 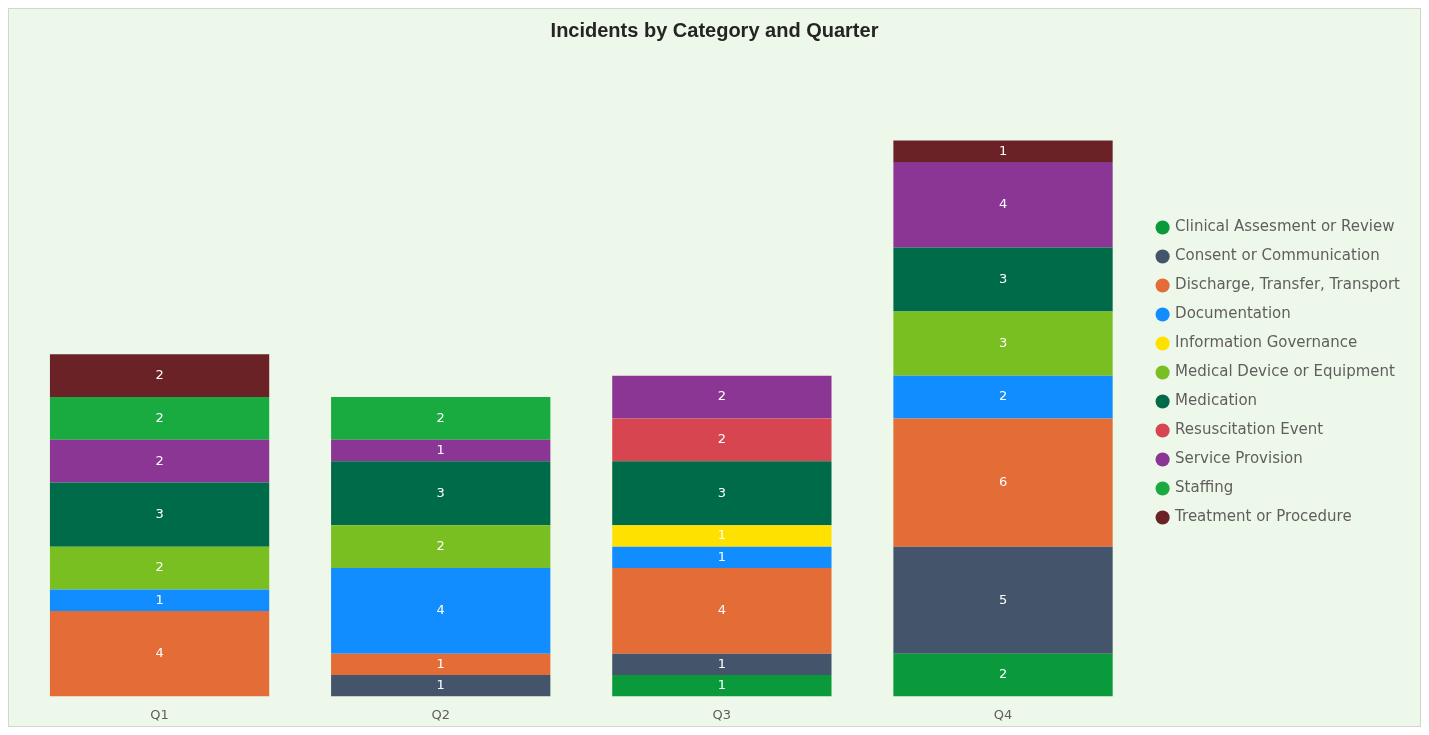 What do you see at coordinates (1285, 226) in the screenshot?
I see `legend-label: Clinical Assesment or Review` at bounding box center [1285, 226].